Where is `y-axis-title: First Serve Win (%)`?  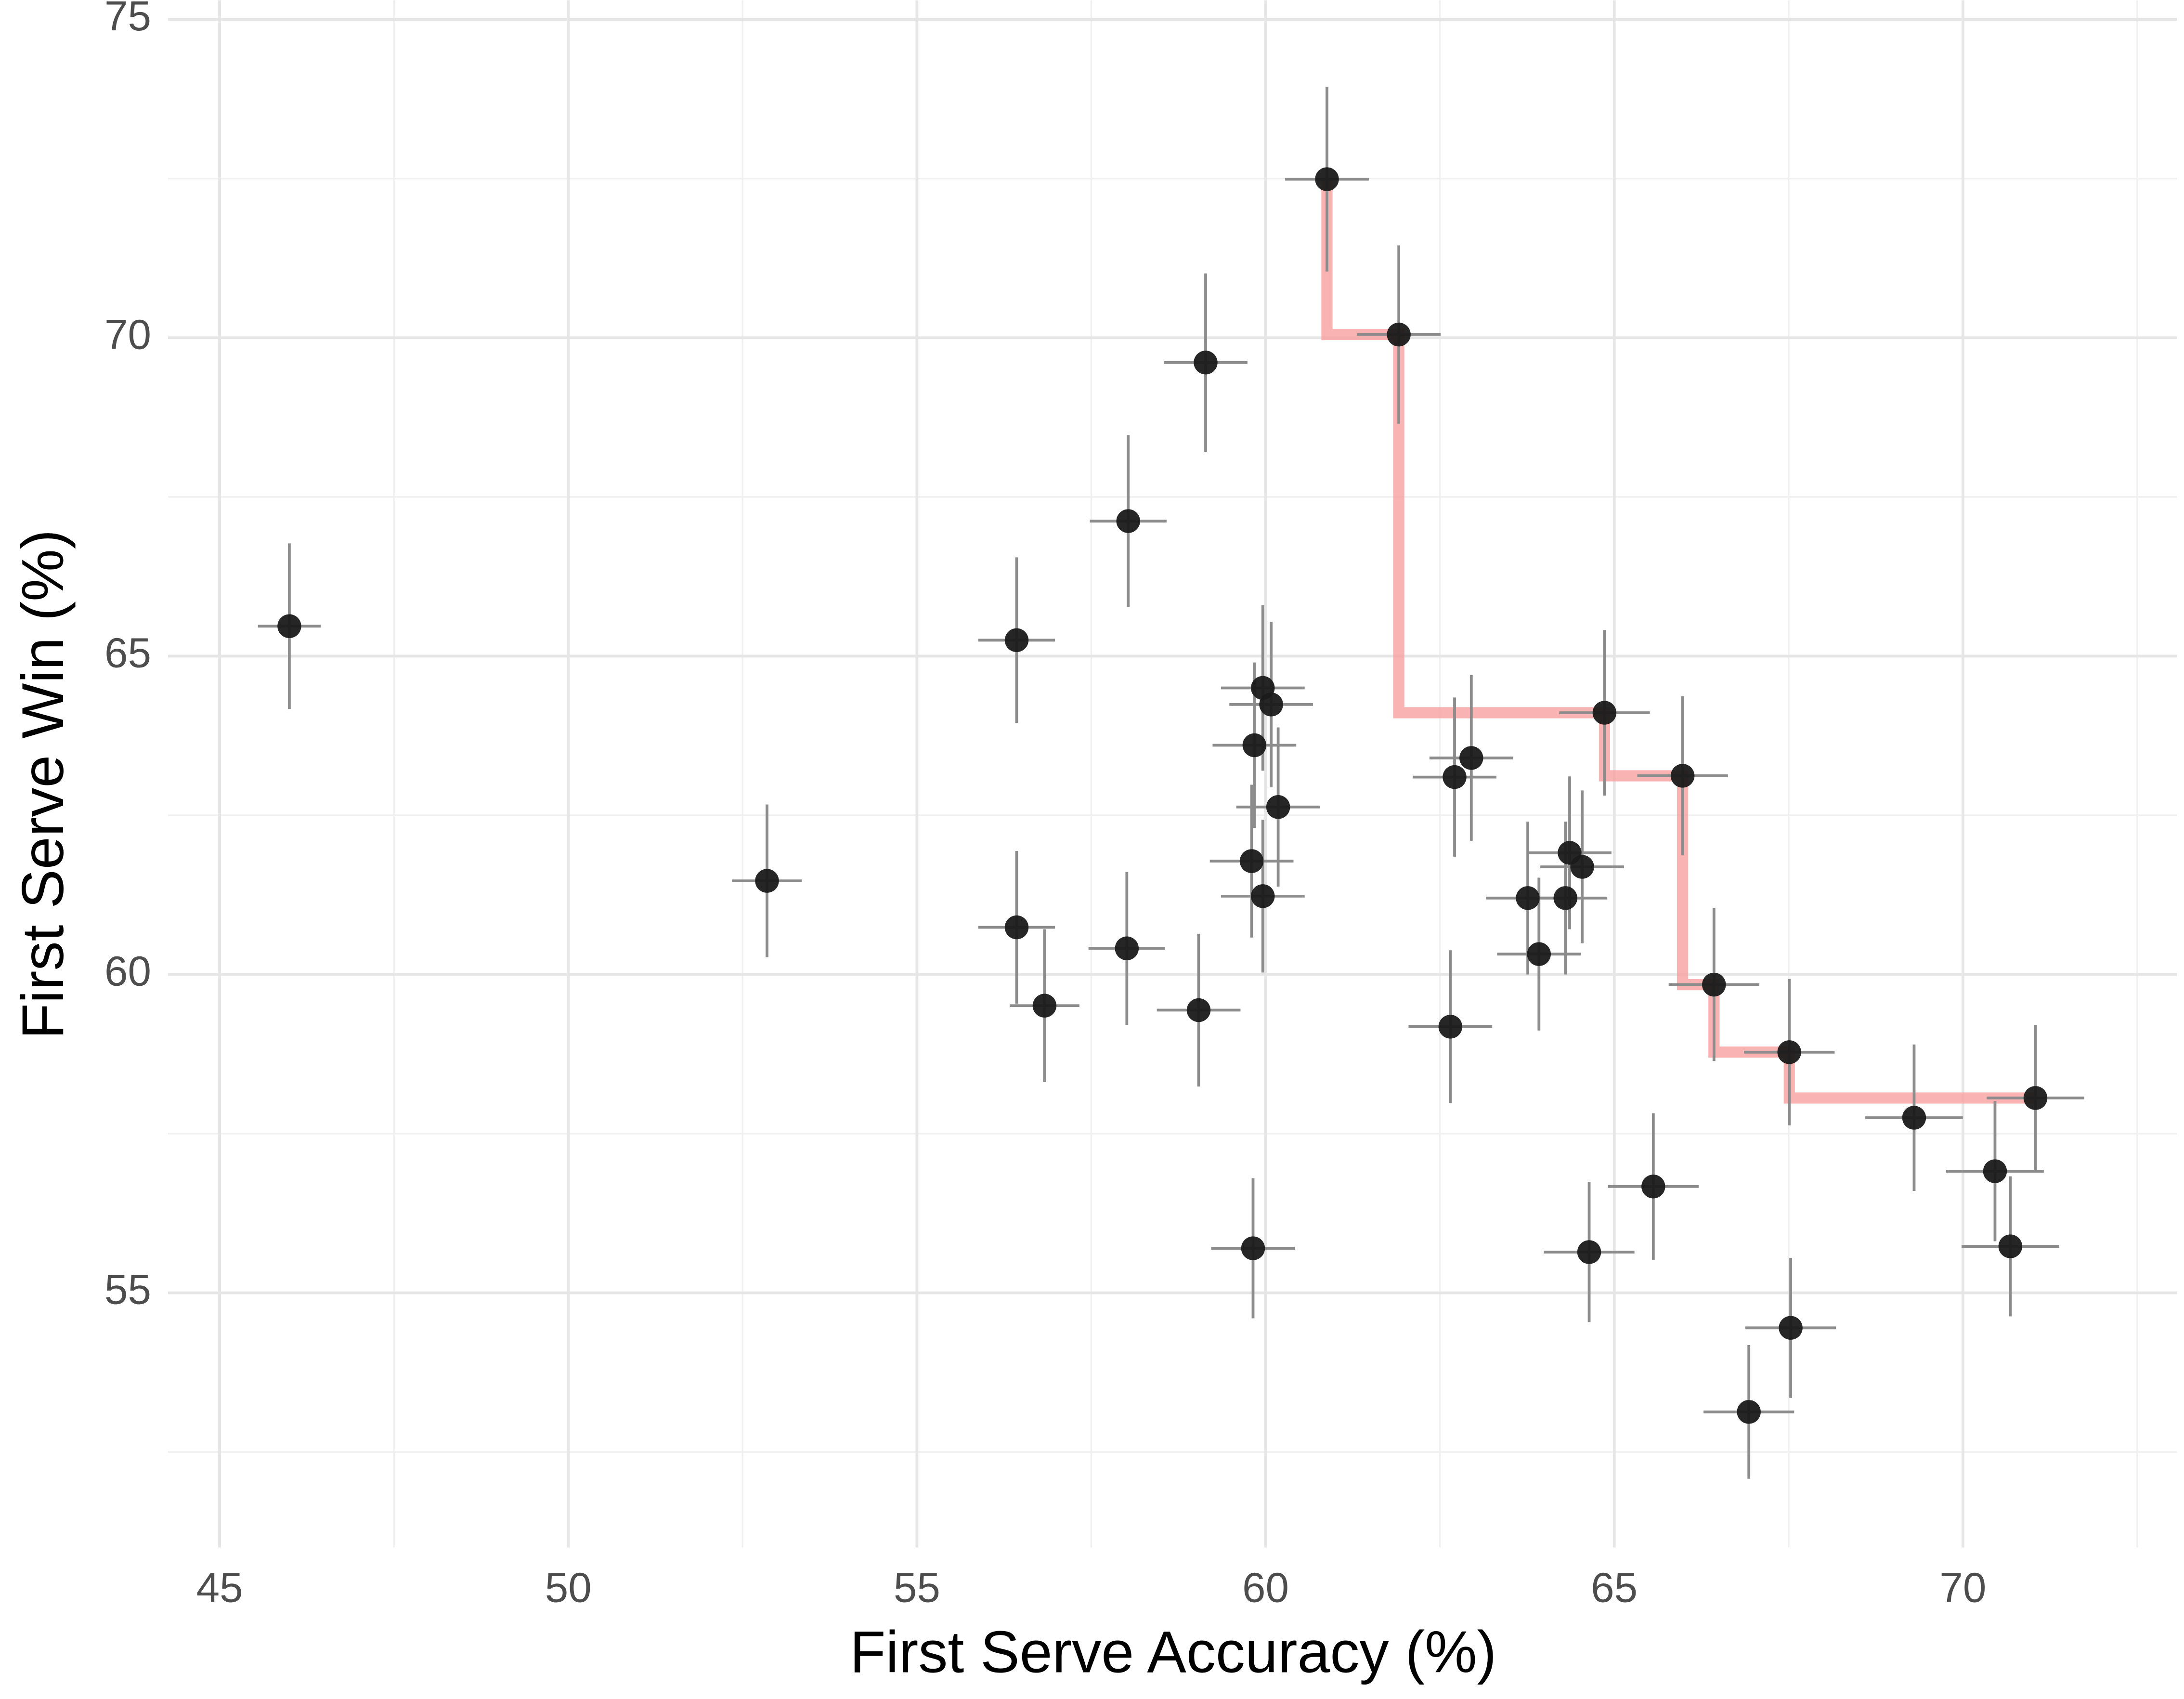 y-axis-title: First Serve Win (%) is located at coordinates (43, 784).